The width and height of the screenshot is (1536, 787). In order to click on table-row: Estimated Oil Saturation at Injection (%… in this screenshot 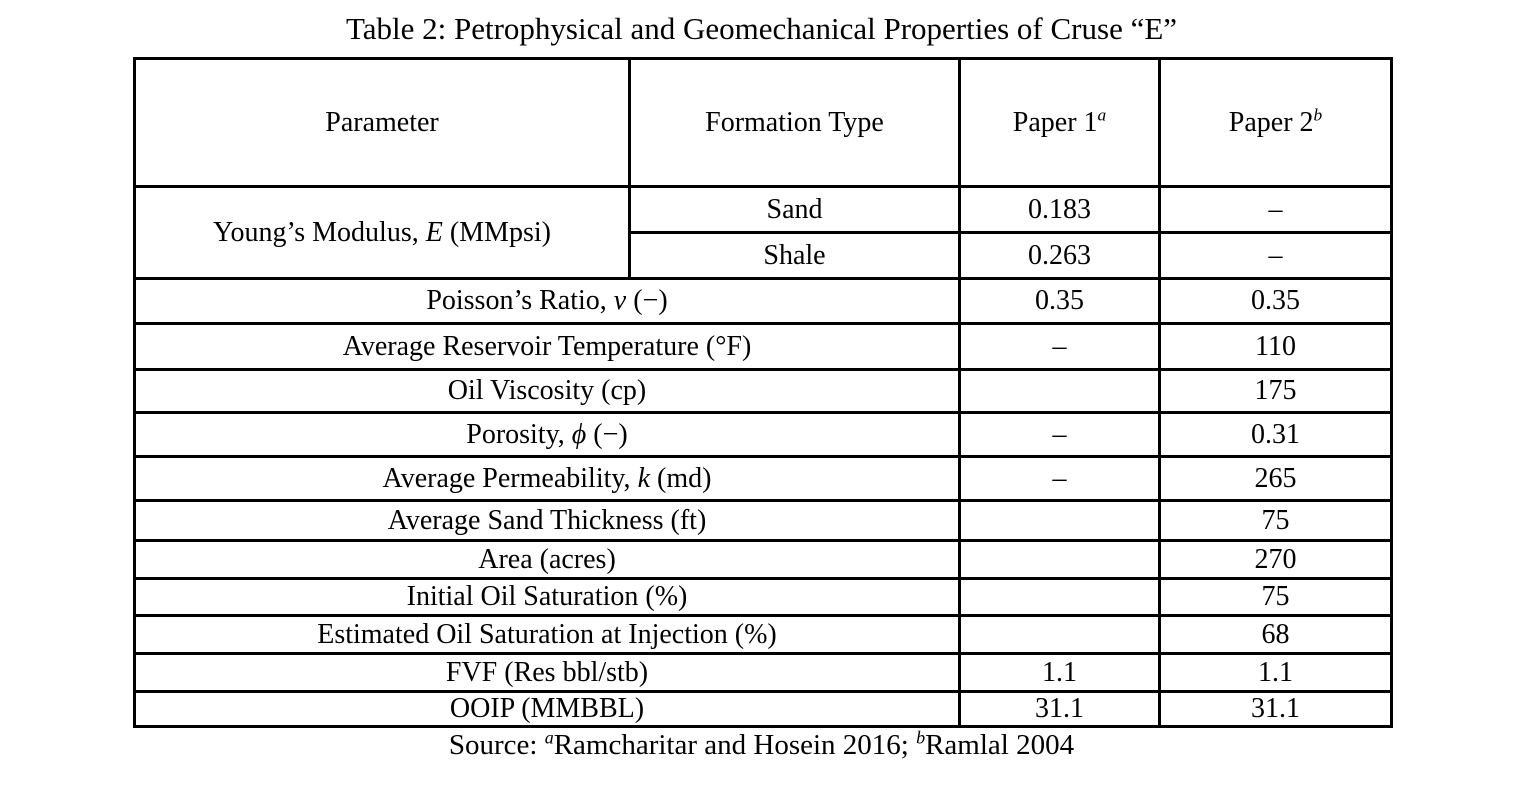, I will do `click(763, 634)`.